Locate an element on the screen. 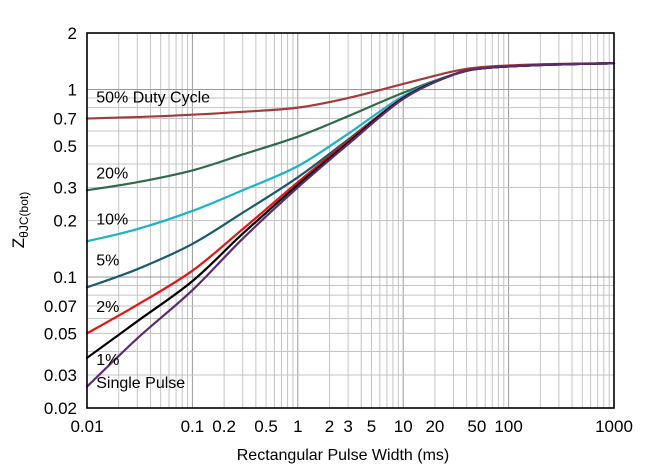 The image size is (657, 475). y-tick-label: 0.05 is located at coordinates (60, 333).